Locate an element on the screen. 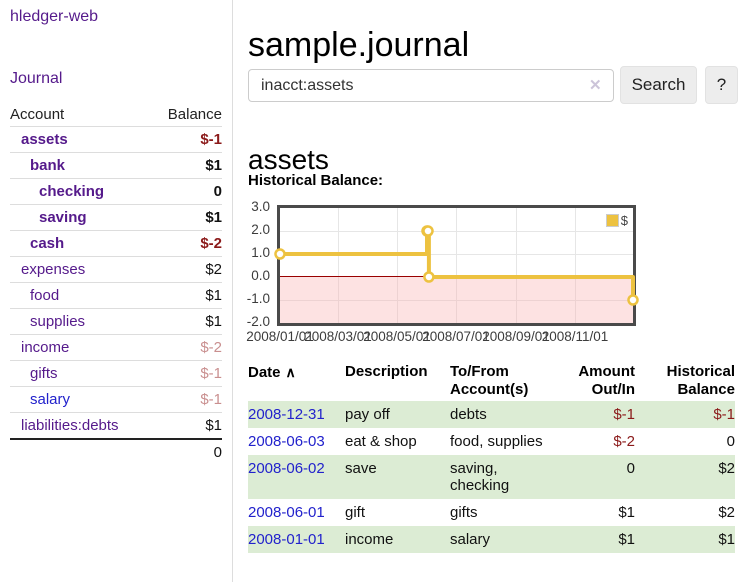  y-axis-tick-label: 2.0 is located at coordinates (260, 229).